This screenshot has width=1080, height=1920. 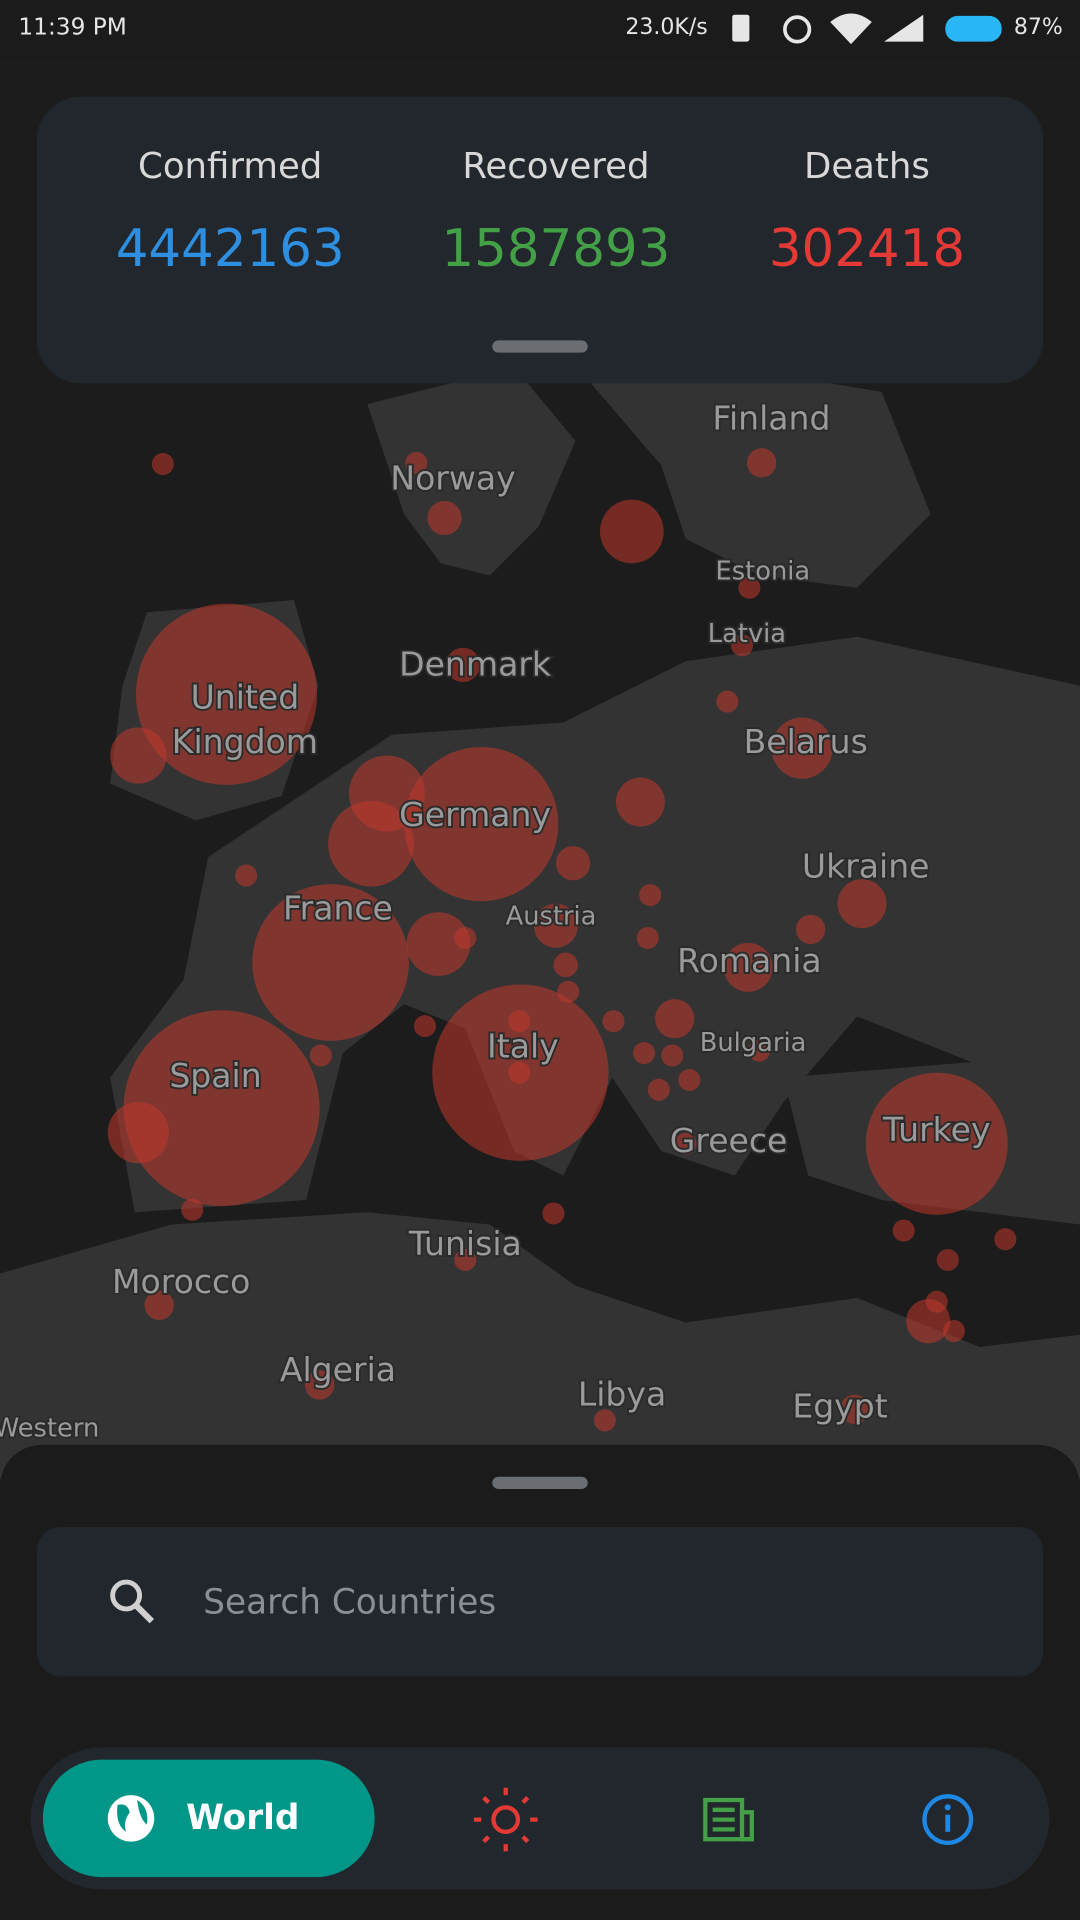 I want to click on nav-world-label: World, so click(x=242, y=1818).